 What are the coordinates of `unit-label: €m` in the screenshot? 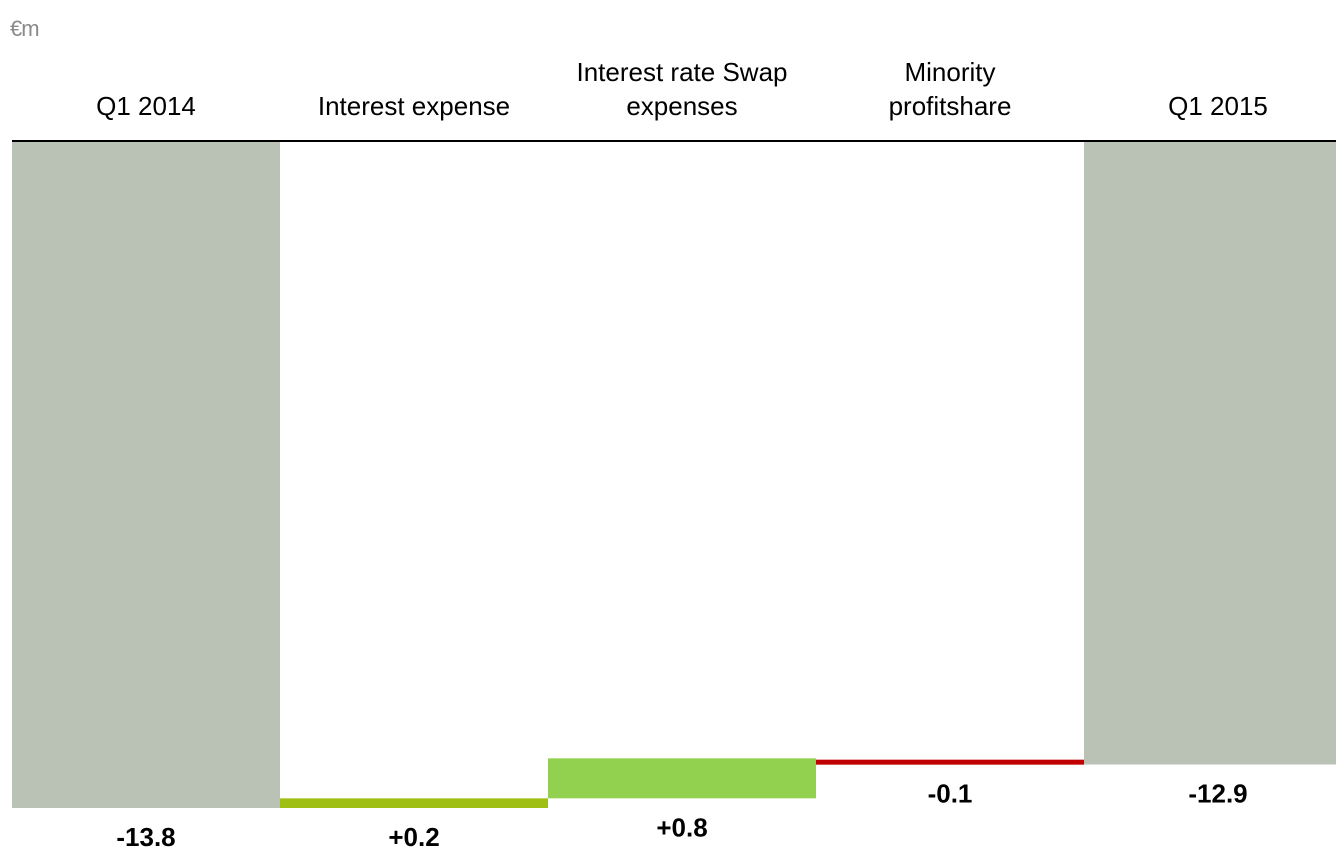 It's located at (25, 28).